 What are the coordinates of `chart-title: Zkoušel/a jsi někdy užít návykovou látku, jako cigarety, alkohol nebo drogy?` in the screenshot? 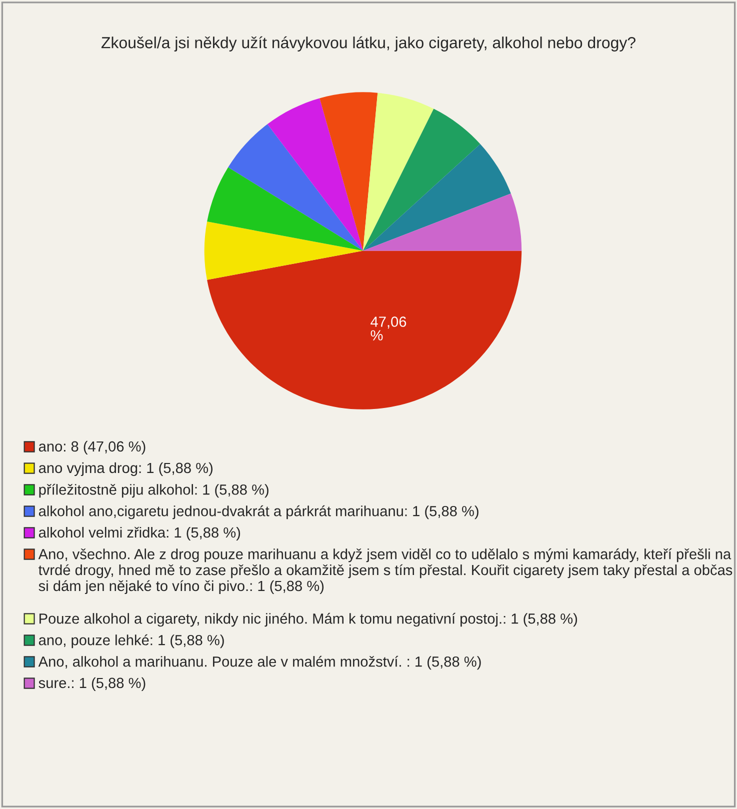 It's located at (368, 44).